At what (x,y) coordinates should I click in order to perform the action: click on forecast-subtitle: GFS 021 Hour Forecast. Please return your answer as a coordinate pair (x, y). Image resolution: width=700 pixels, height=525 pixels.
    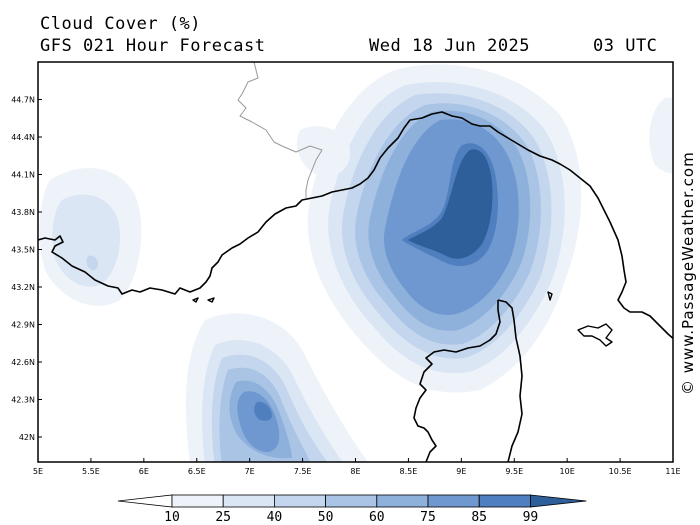
    Looking at the image, I should click on (153, 46).